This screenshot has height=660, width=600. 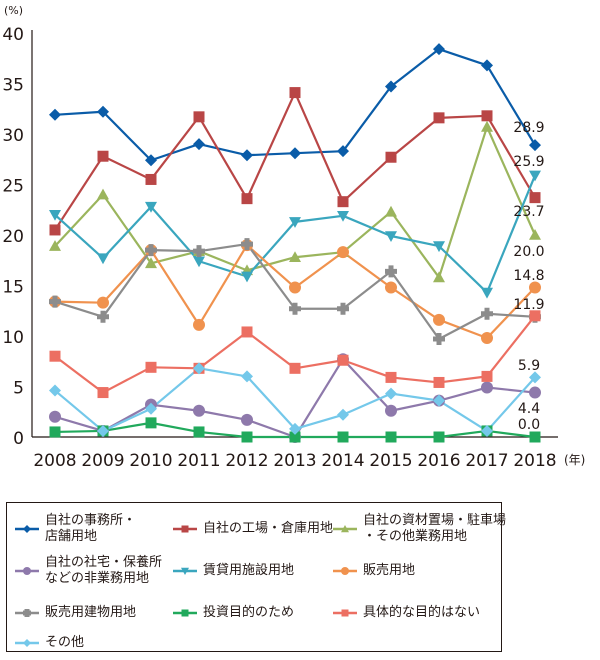 What do you see at coordinates (150, 461) in the screenshot?
I see `x-tick-label: 2010` at bounding box center [150, 461].